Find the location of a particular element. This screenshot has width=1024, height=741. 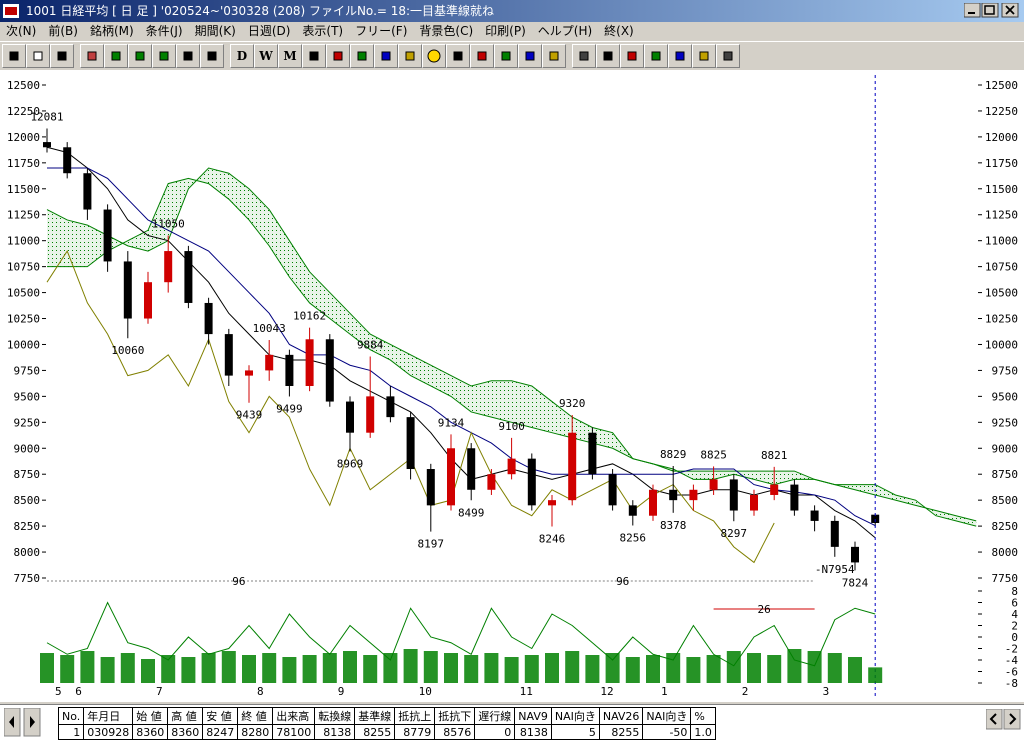

table-header: 出来高 is located at coordinates (294, 716).